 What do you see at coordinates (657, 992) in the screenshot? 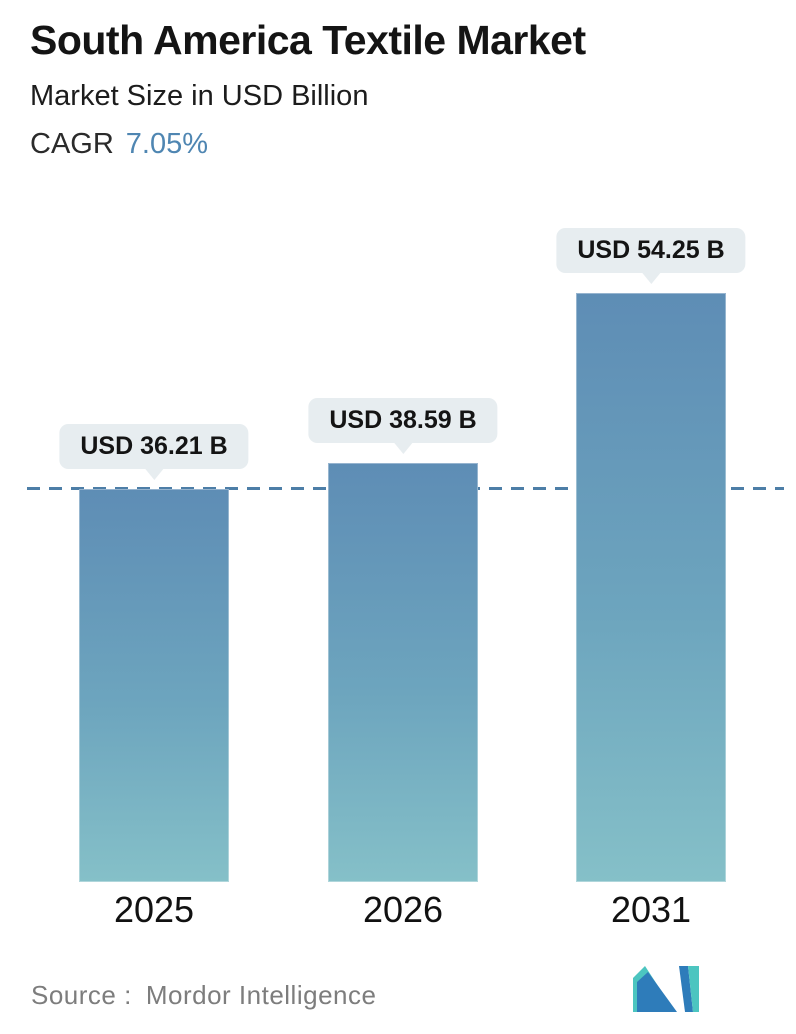
I see `logo-blue-left` at bounding box center [657, 992].